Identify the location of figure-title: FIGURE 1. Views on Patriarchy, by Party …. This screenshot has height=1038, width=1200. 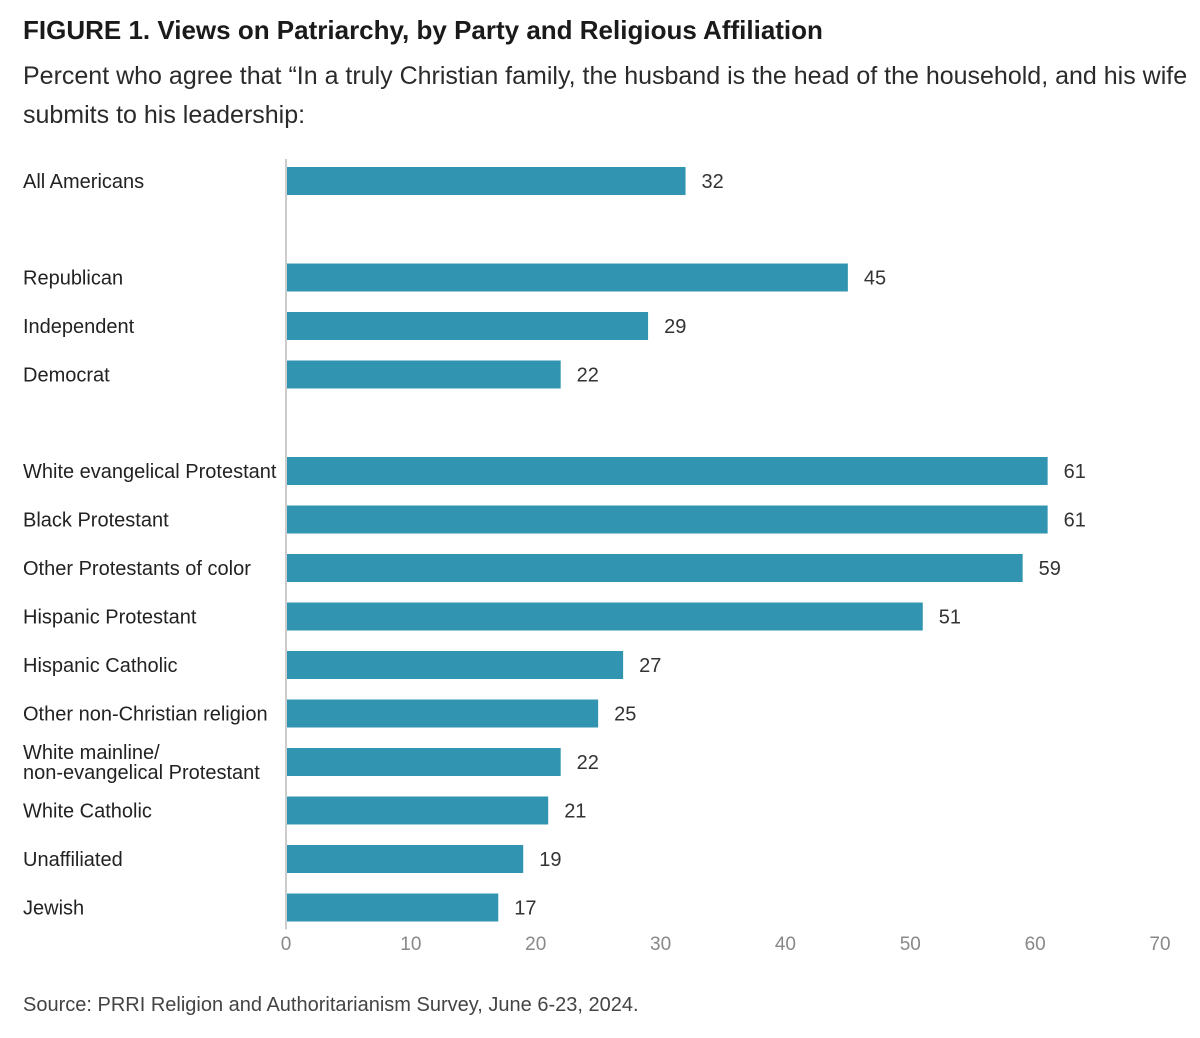
(423, 30).